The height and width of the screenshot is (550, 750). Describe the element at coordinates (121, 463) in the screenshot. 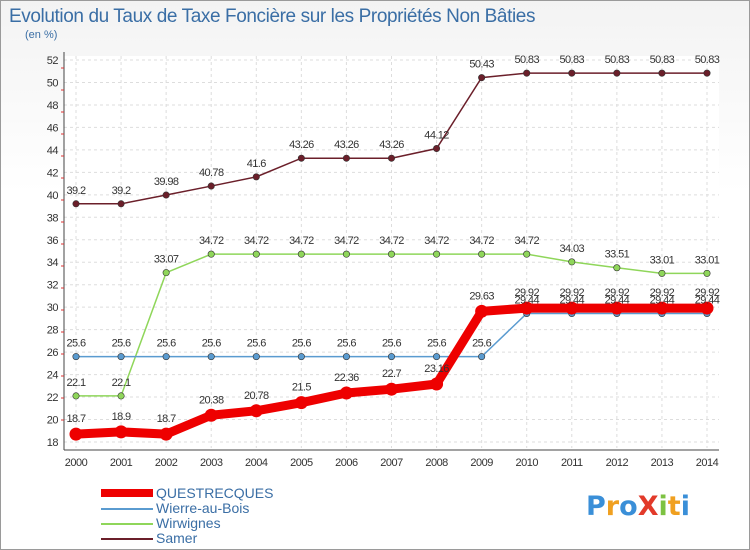

I see `x-tick-label: 2001` at that location.